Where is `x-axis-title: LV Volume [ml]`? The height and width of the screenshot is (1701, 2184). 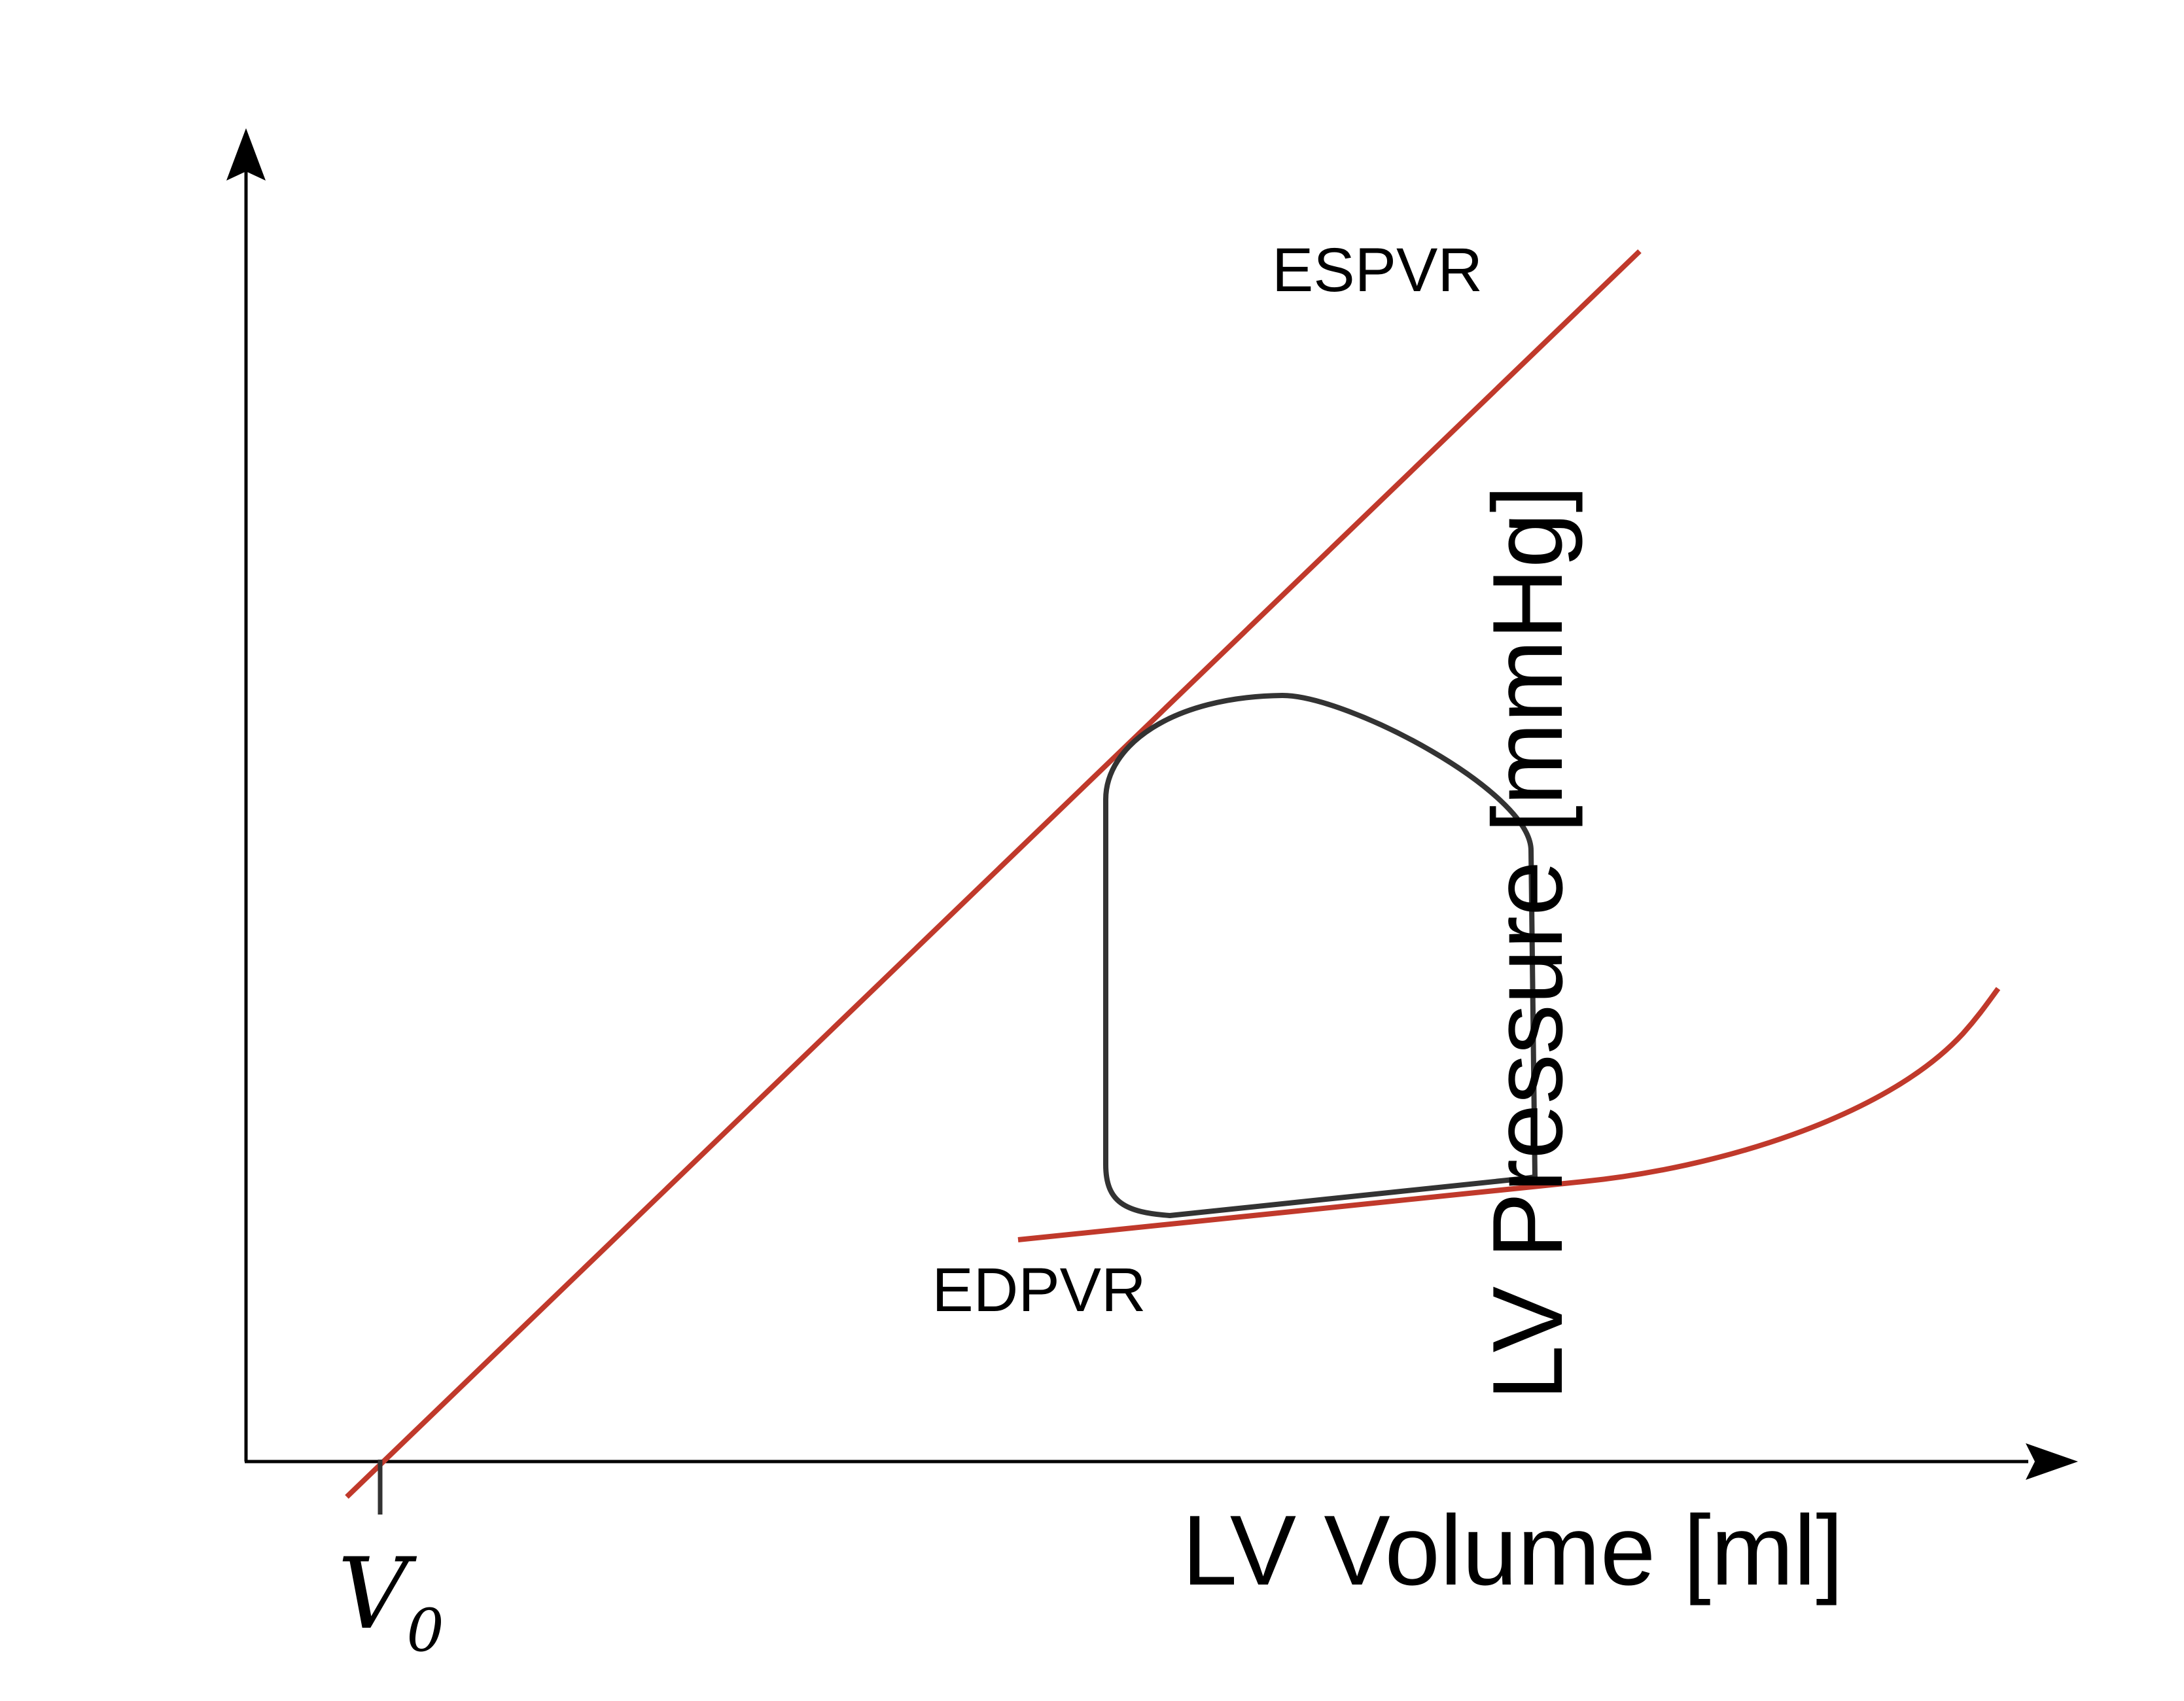 x-axis-title: LV Volume [ml] is located at coordinates (1513, 1551).